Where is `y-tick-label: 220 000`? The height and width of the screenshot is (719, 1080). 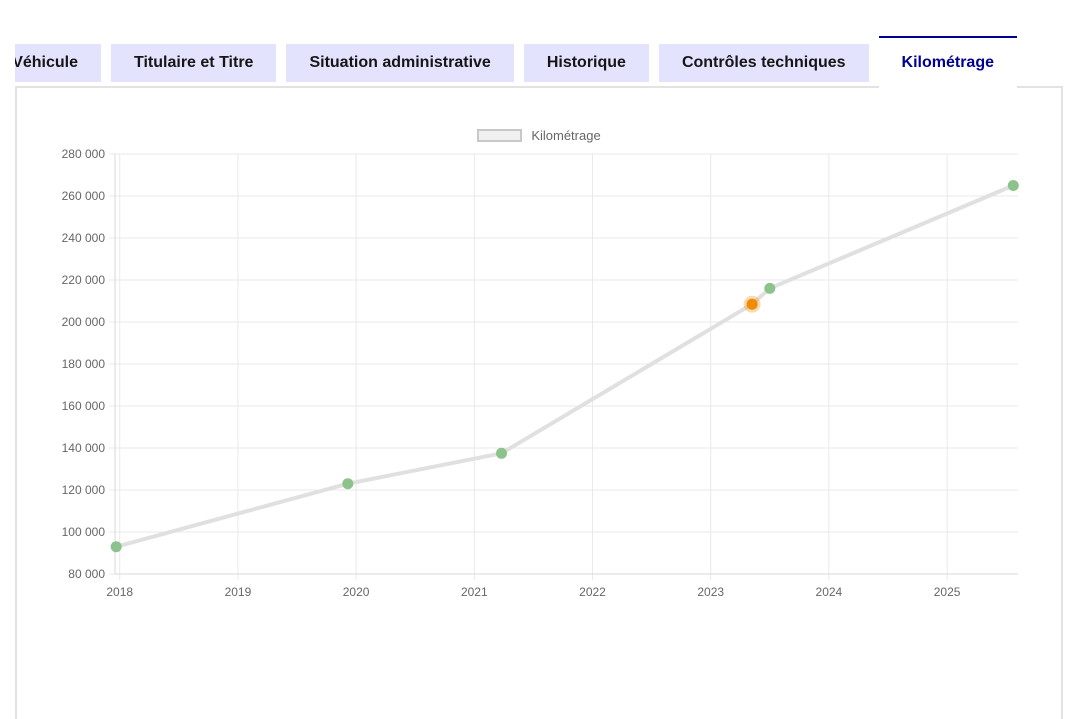
y-tick-label: 220 000 is located at coordinates (84, 280).